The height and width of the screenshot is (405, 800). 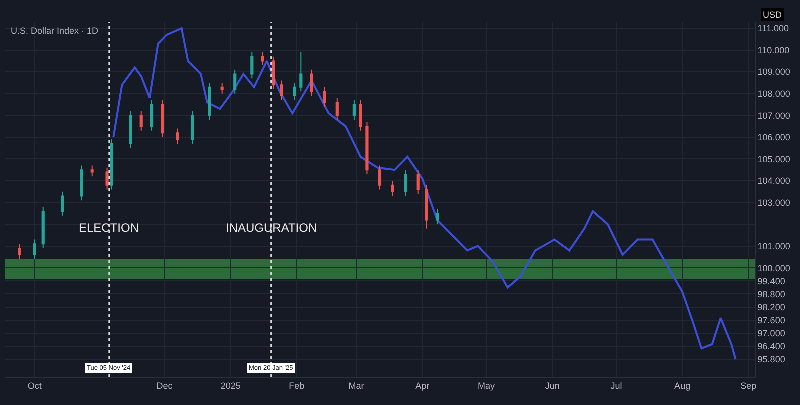 What do you see at coordinates (356, 385) in the screenshot?
I see `x-tick-label: Mar` at bounding box center [356, 385].